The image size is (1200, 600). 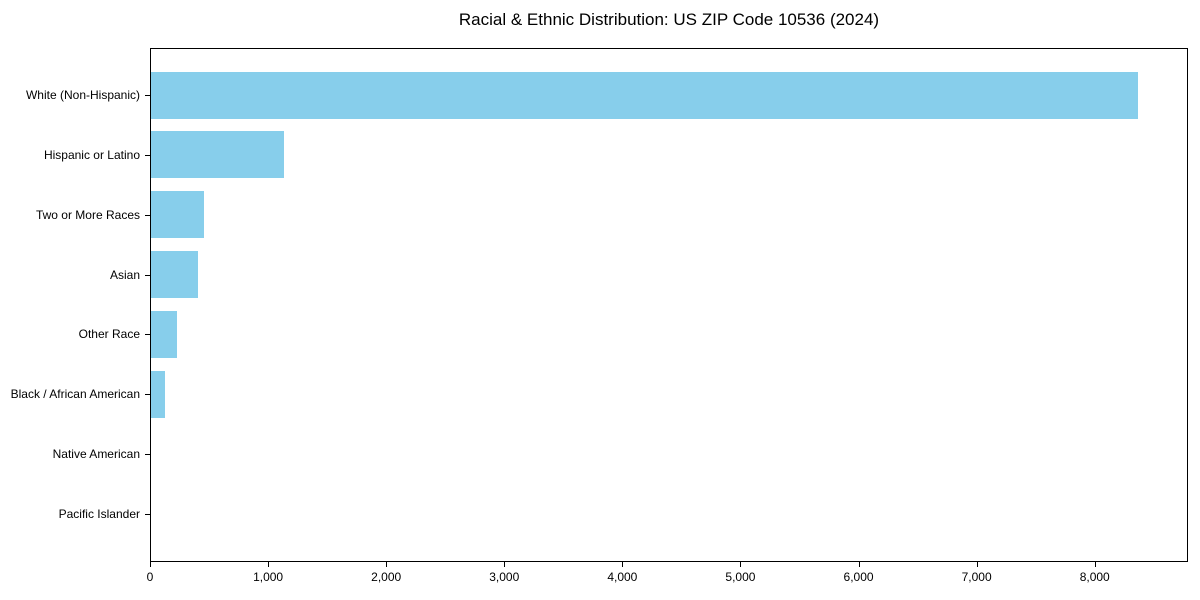 I want to click on x-tick-label: 1,000, so click(x=268, y=577).